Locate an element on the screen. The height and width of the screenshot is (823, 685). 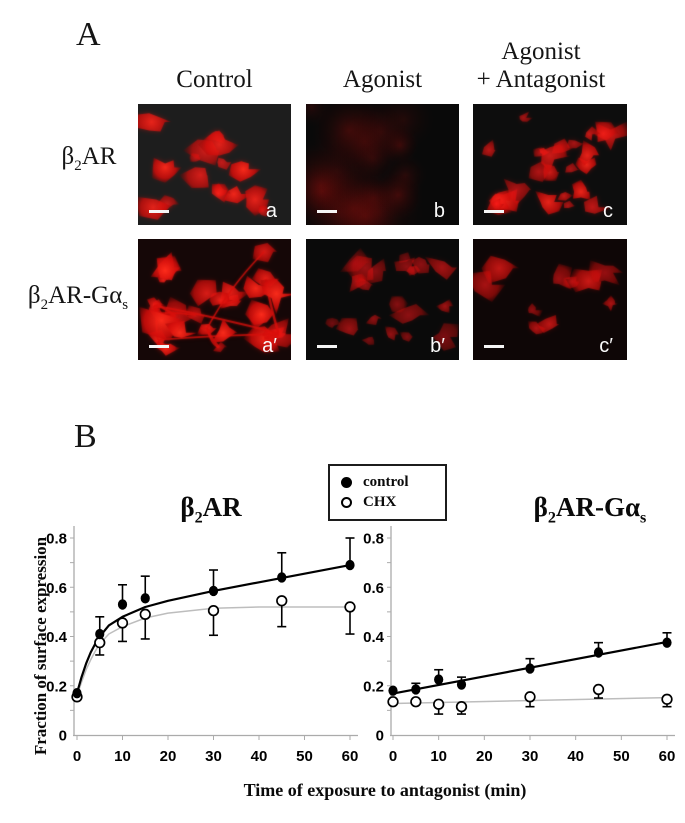
fit-line-control is located at coordinates (213, 629).